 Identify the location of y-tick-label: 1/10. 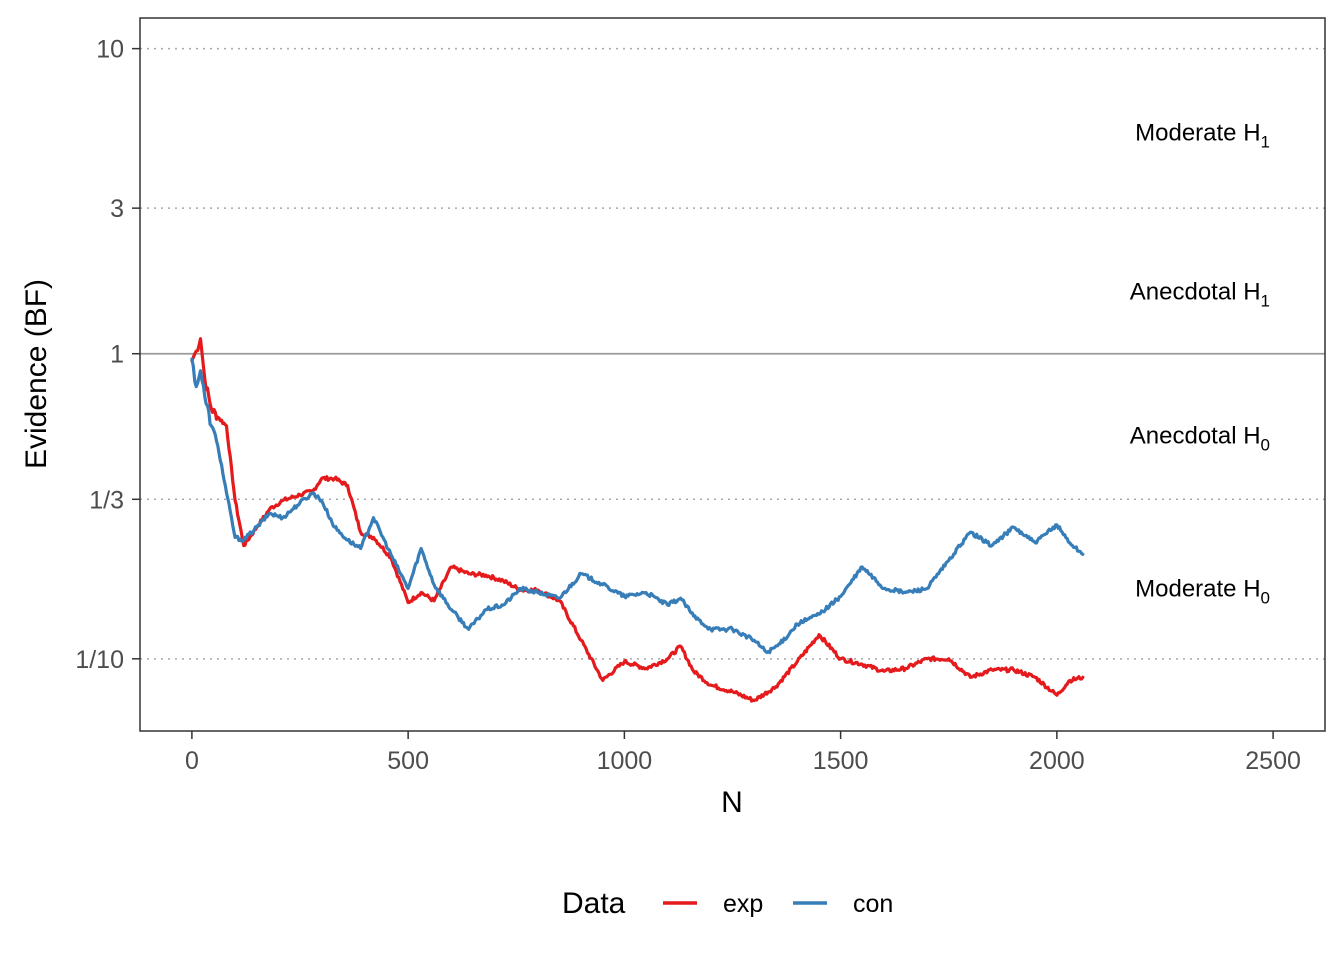
(99, 660).